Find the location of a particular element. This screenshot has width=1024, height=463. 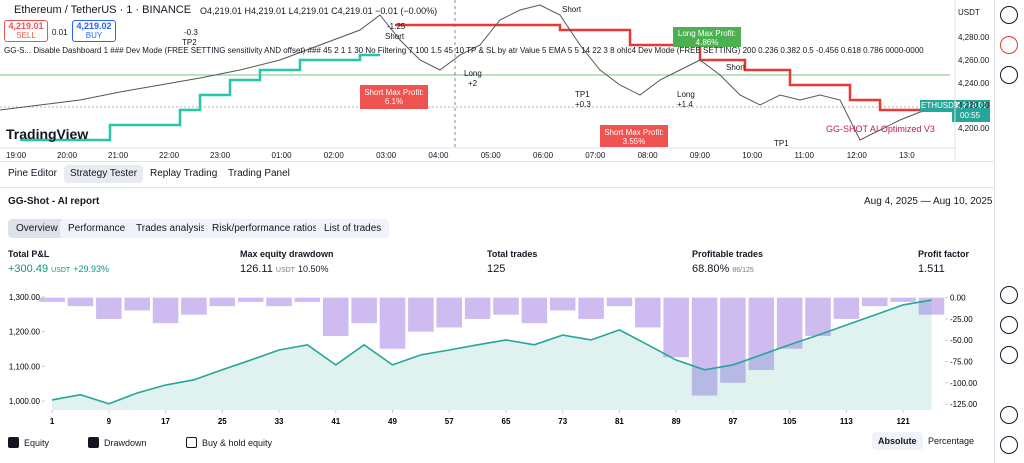

y2-tick-label: -50.00 is located at coordinates (961, 340).